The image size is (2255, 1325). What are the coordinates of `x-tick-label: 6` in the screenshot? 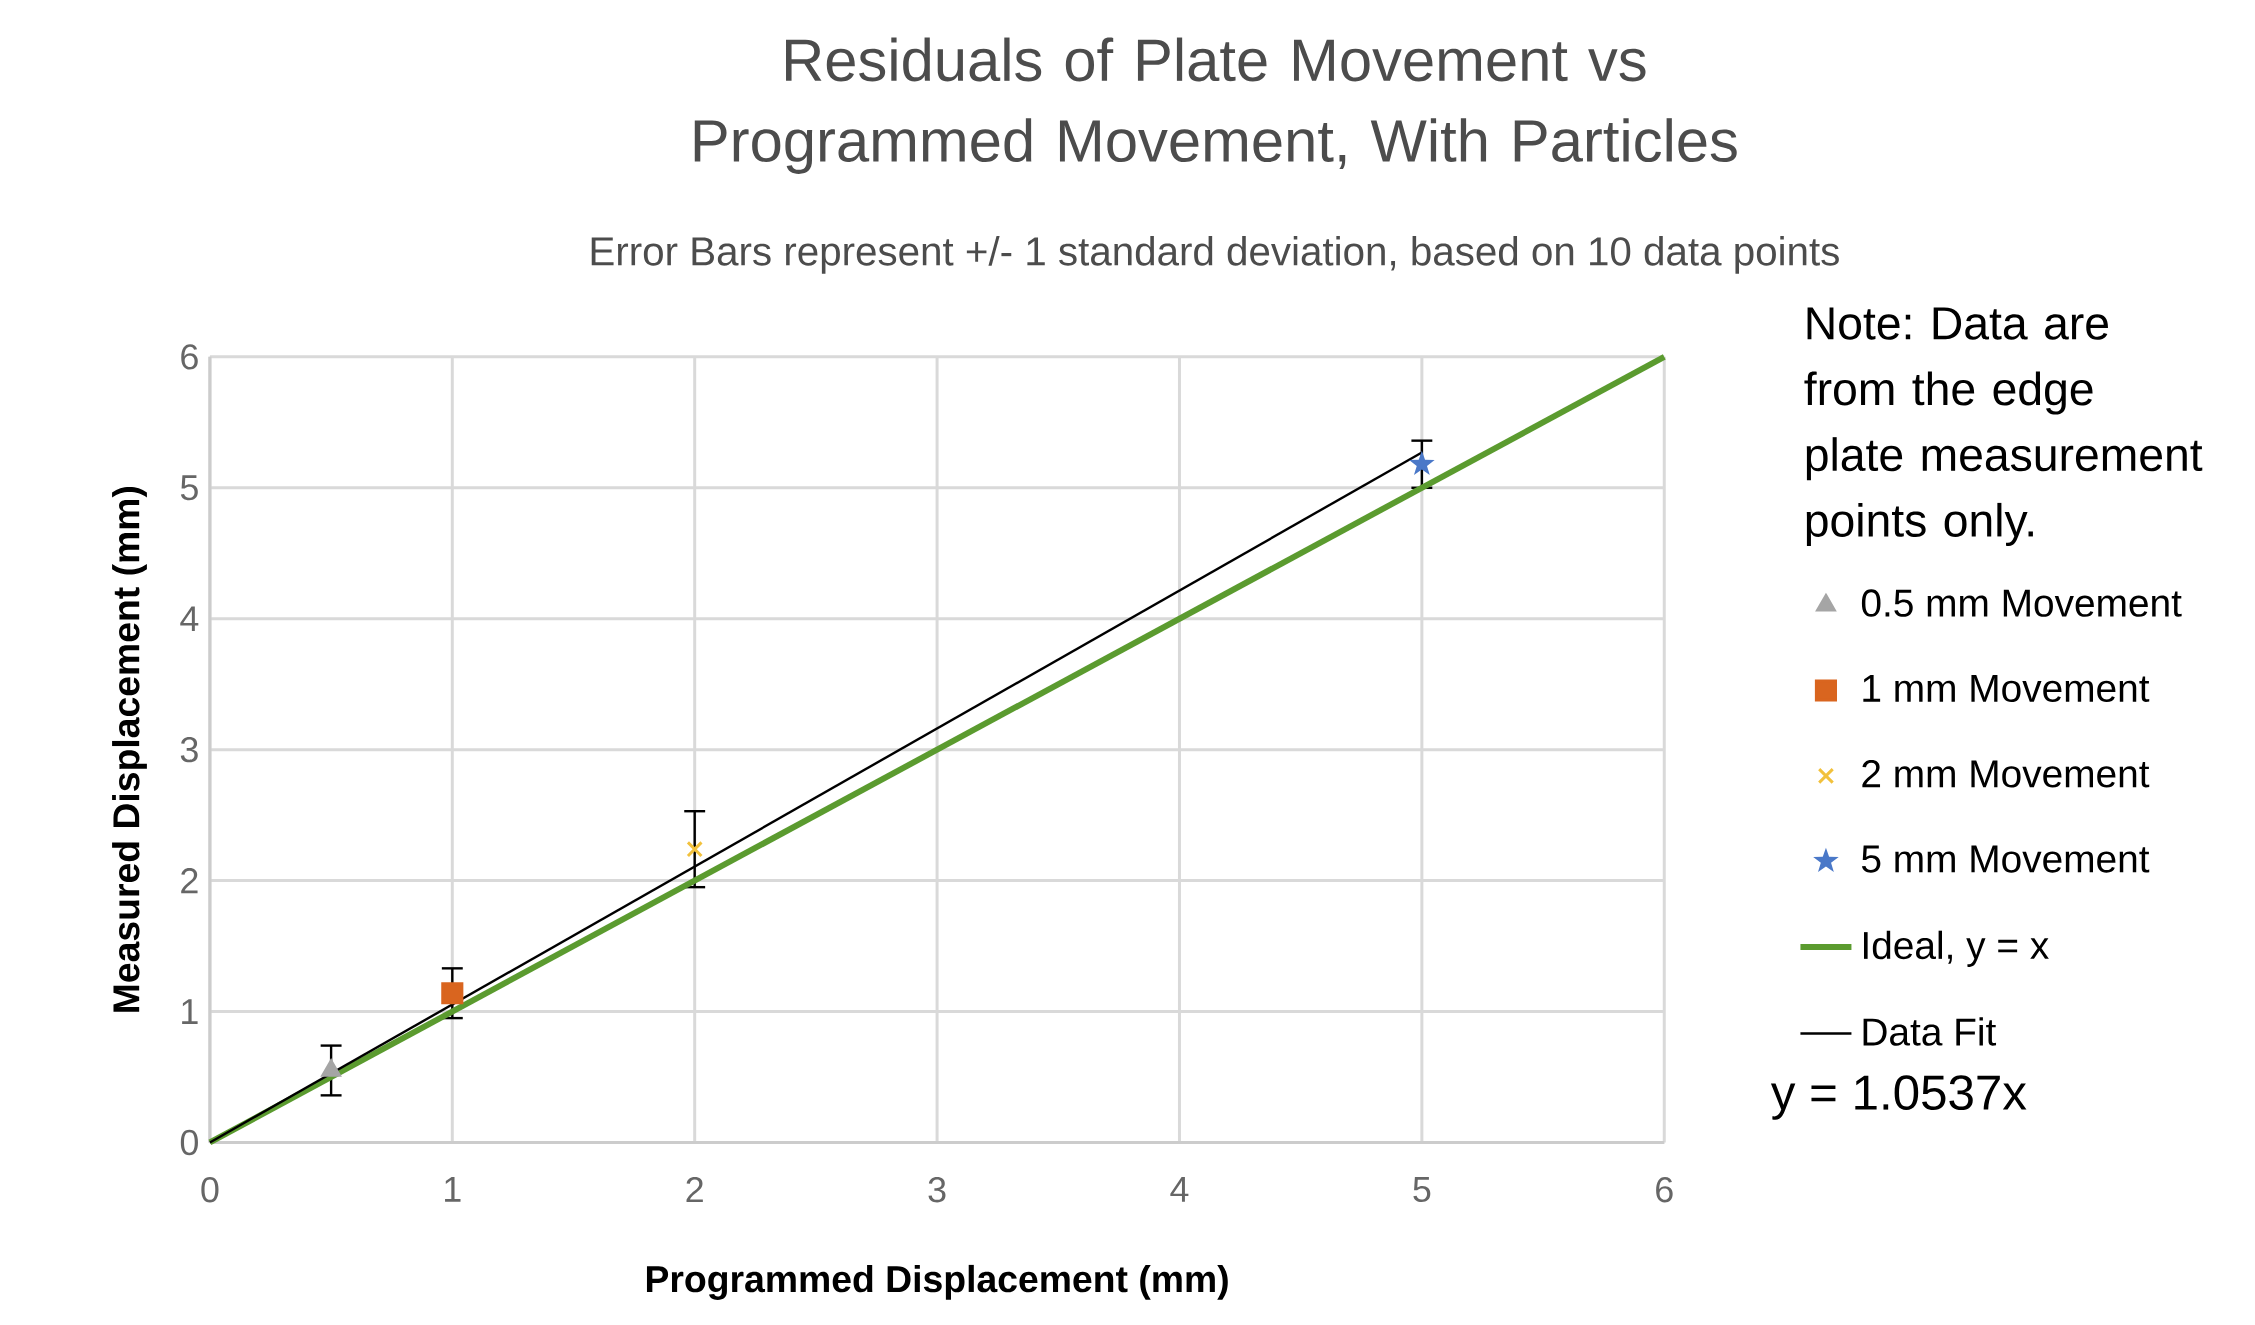 It's located at (1664, 1189).